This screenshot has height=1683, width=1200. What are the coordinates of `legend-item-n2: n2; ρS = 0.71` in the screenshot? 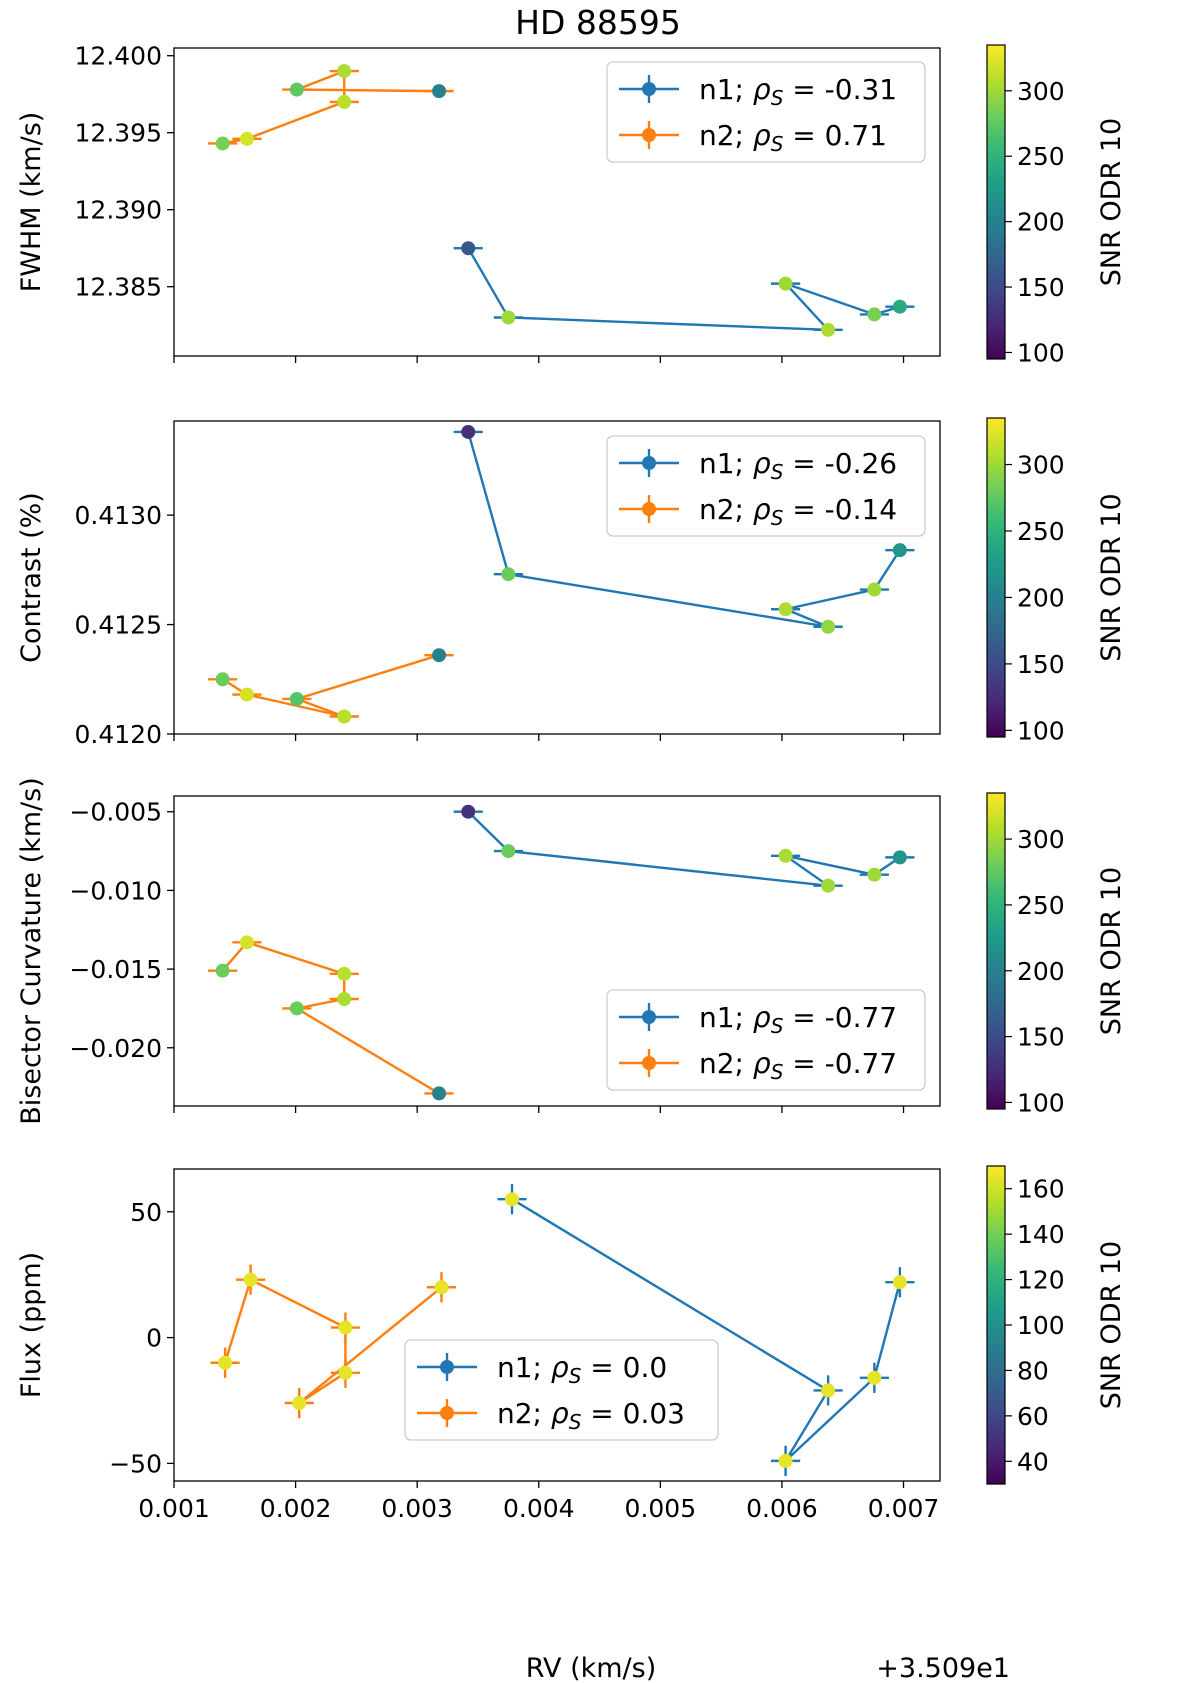 It's located at (753, 137).